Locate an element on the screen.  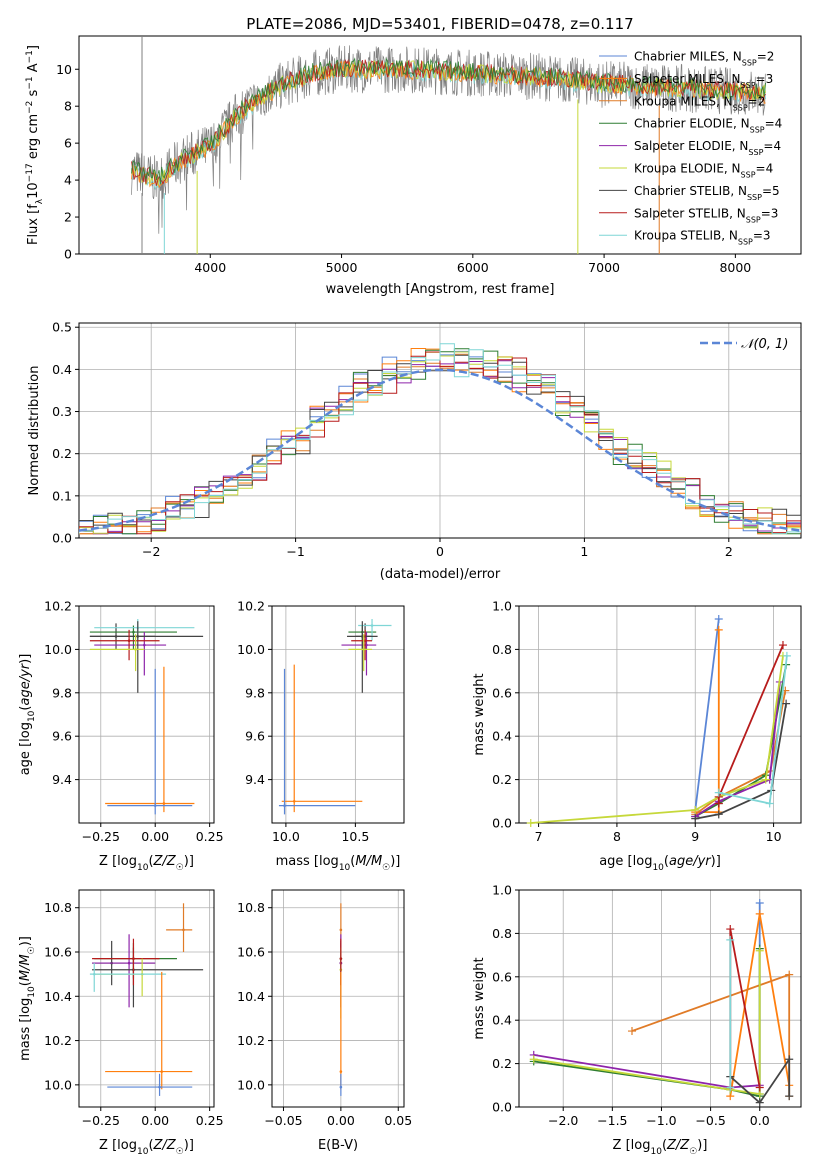
y-tick-label: 0.6 is located at coordinates (502, 976).